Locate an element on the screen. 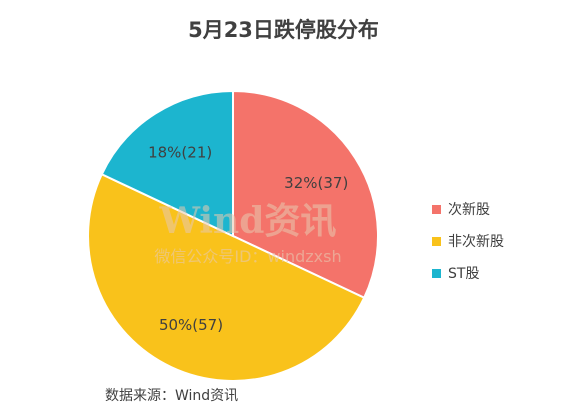 The image size is (567, 416). legend-label: ST股 is located at coordinates (464, 274).